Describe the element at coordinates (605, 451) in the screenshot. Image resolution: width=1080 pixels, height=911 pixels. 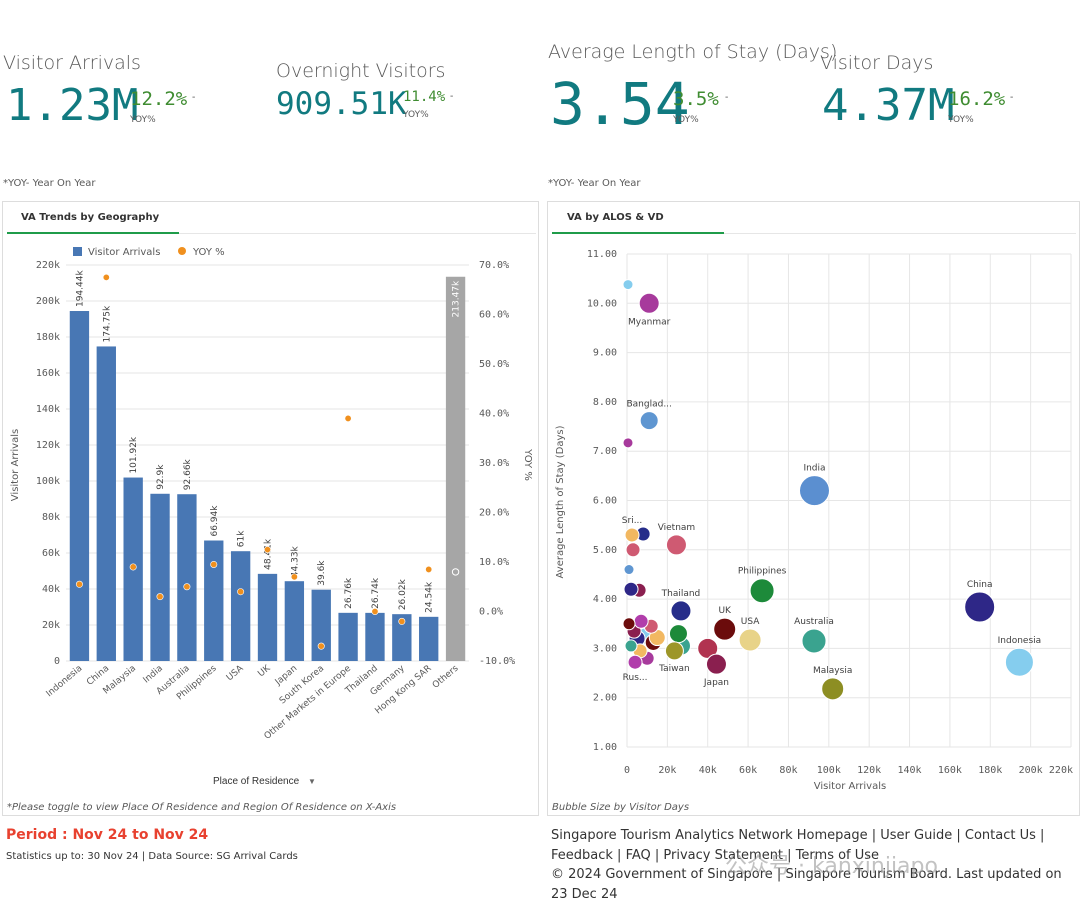
I see `y-tick-label: 7.00` at that location.